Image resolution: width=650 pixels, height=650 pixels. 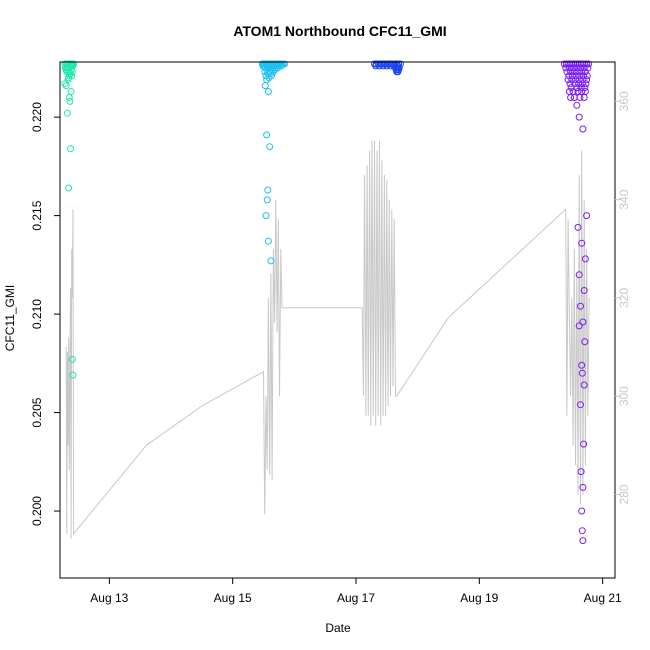 I want to click on x-axis-label: Date, so click(x=338, y=628).